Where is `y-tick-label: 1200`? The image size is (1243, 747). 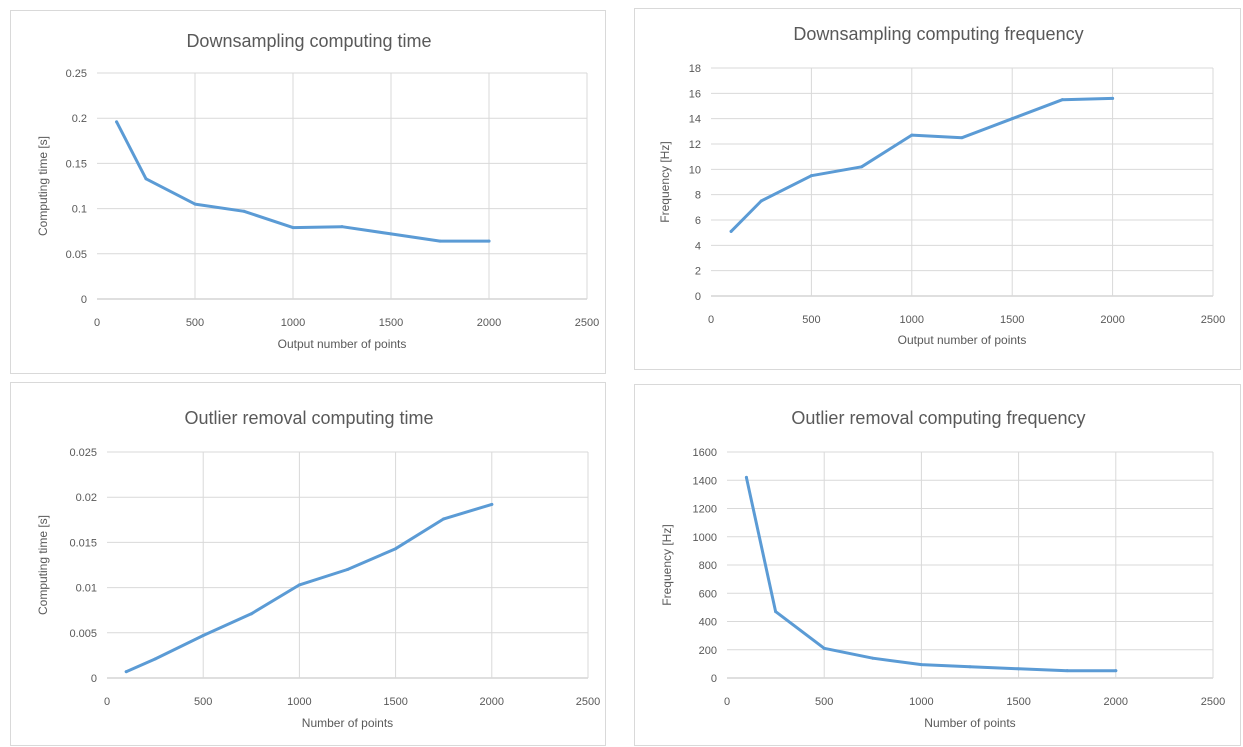 y-tick-label: 1200 is located at coordinates (705, 510).